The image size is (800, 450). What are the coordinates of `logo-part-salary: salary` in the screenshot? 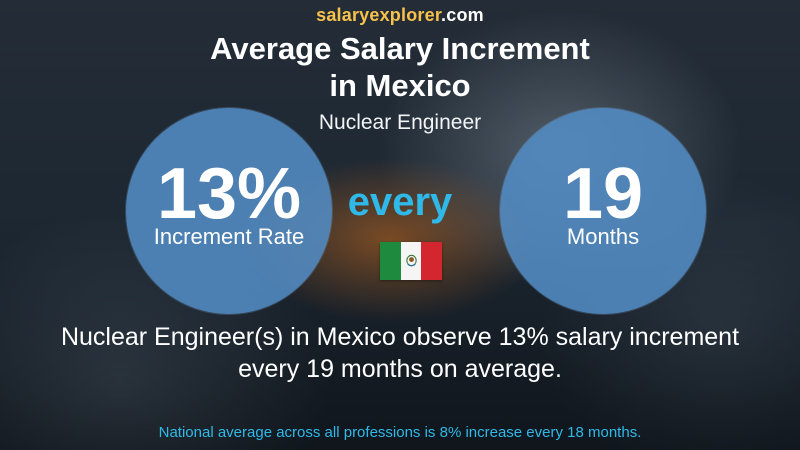 It's located at (343, 15).